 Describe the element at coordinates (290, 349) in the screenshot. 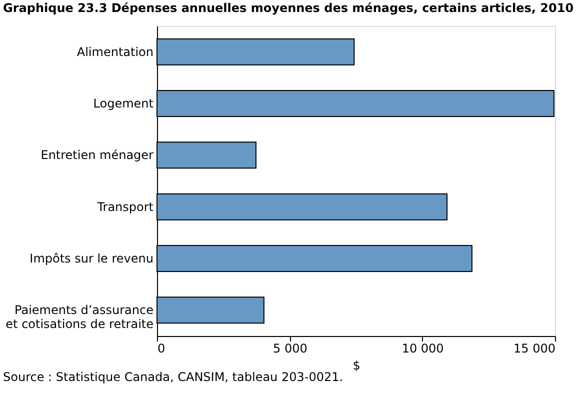

I see `x-tick-label: 5 000` at that location.